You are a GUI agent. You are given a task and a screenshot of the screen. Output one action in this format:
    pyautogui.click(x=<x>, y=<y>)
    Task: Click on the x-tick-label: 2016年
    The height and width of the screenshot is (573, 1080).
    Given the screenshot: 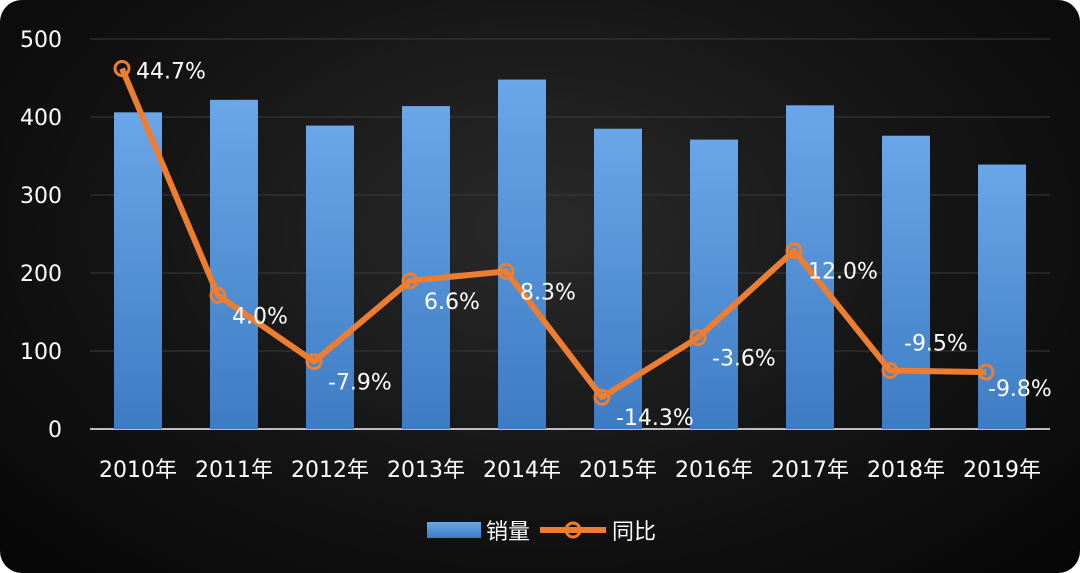 What is the action you would take?
    pyautogui.click(x=714, y=470)
    